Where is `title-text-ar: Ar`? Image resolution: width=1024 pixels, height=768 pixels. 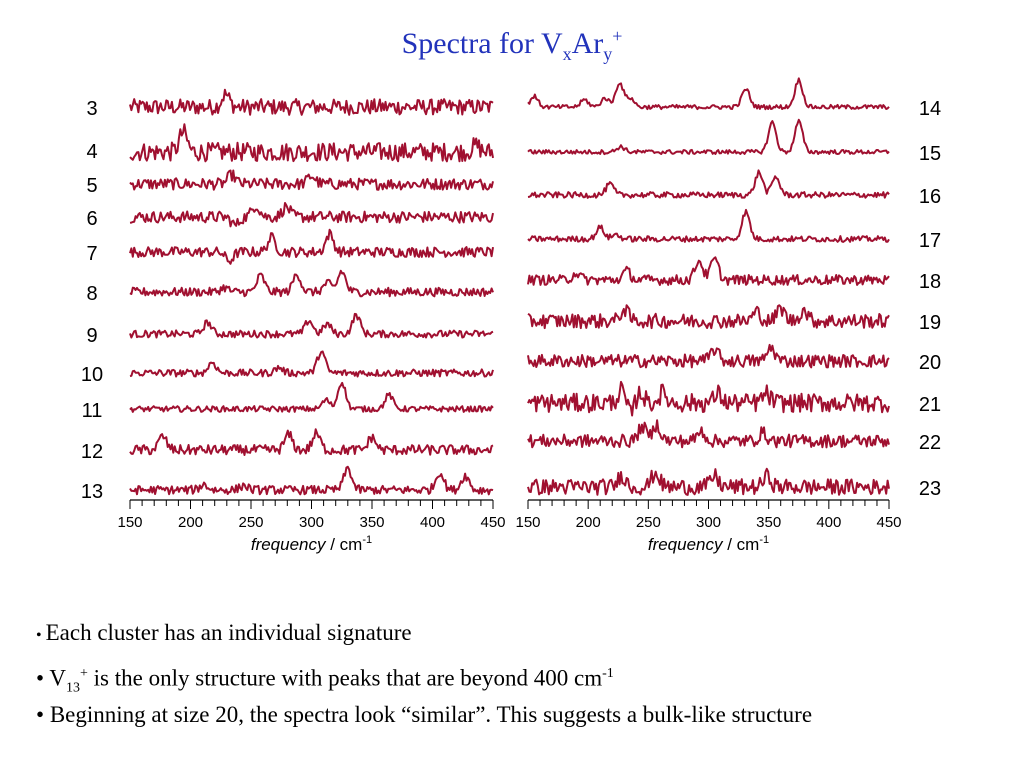
title-text-ar: Ar is located at coordinates (587, 43).